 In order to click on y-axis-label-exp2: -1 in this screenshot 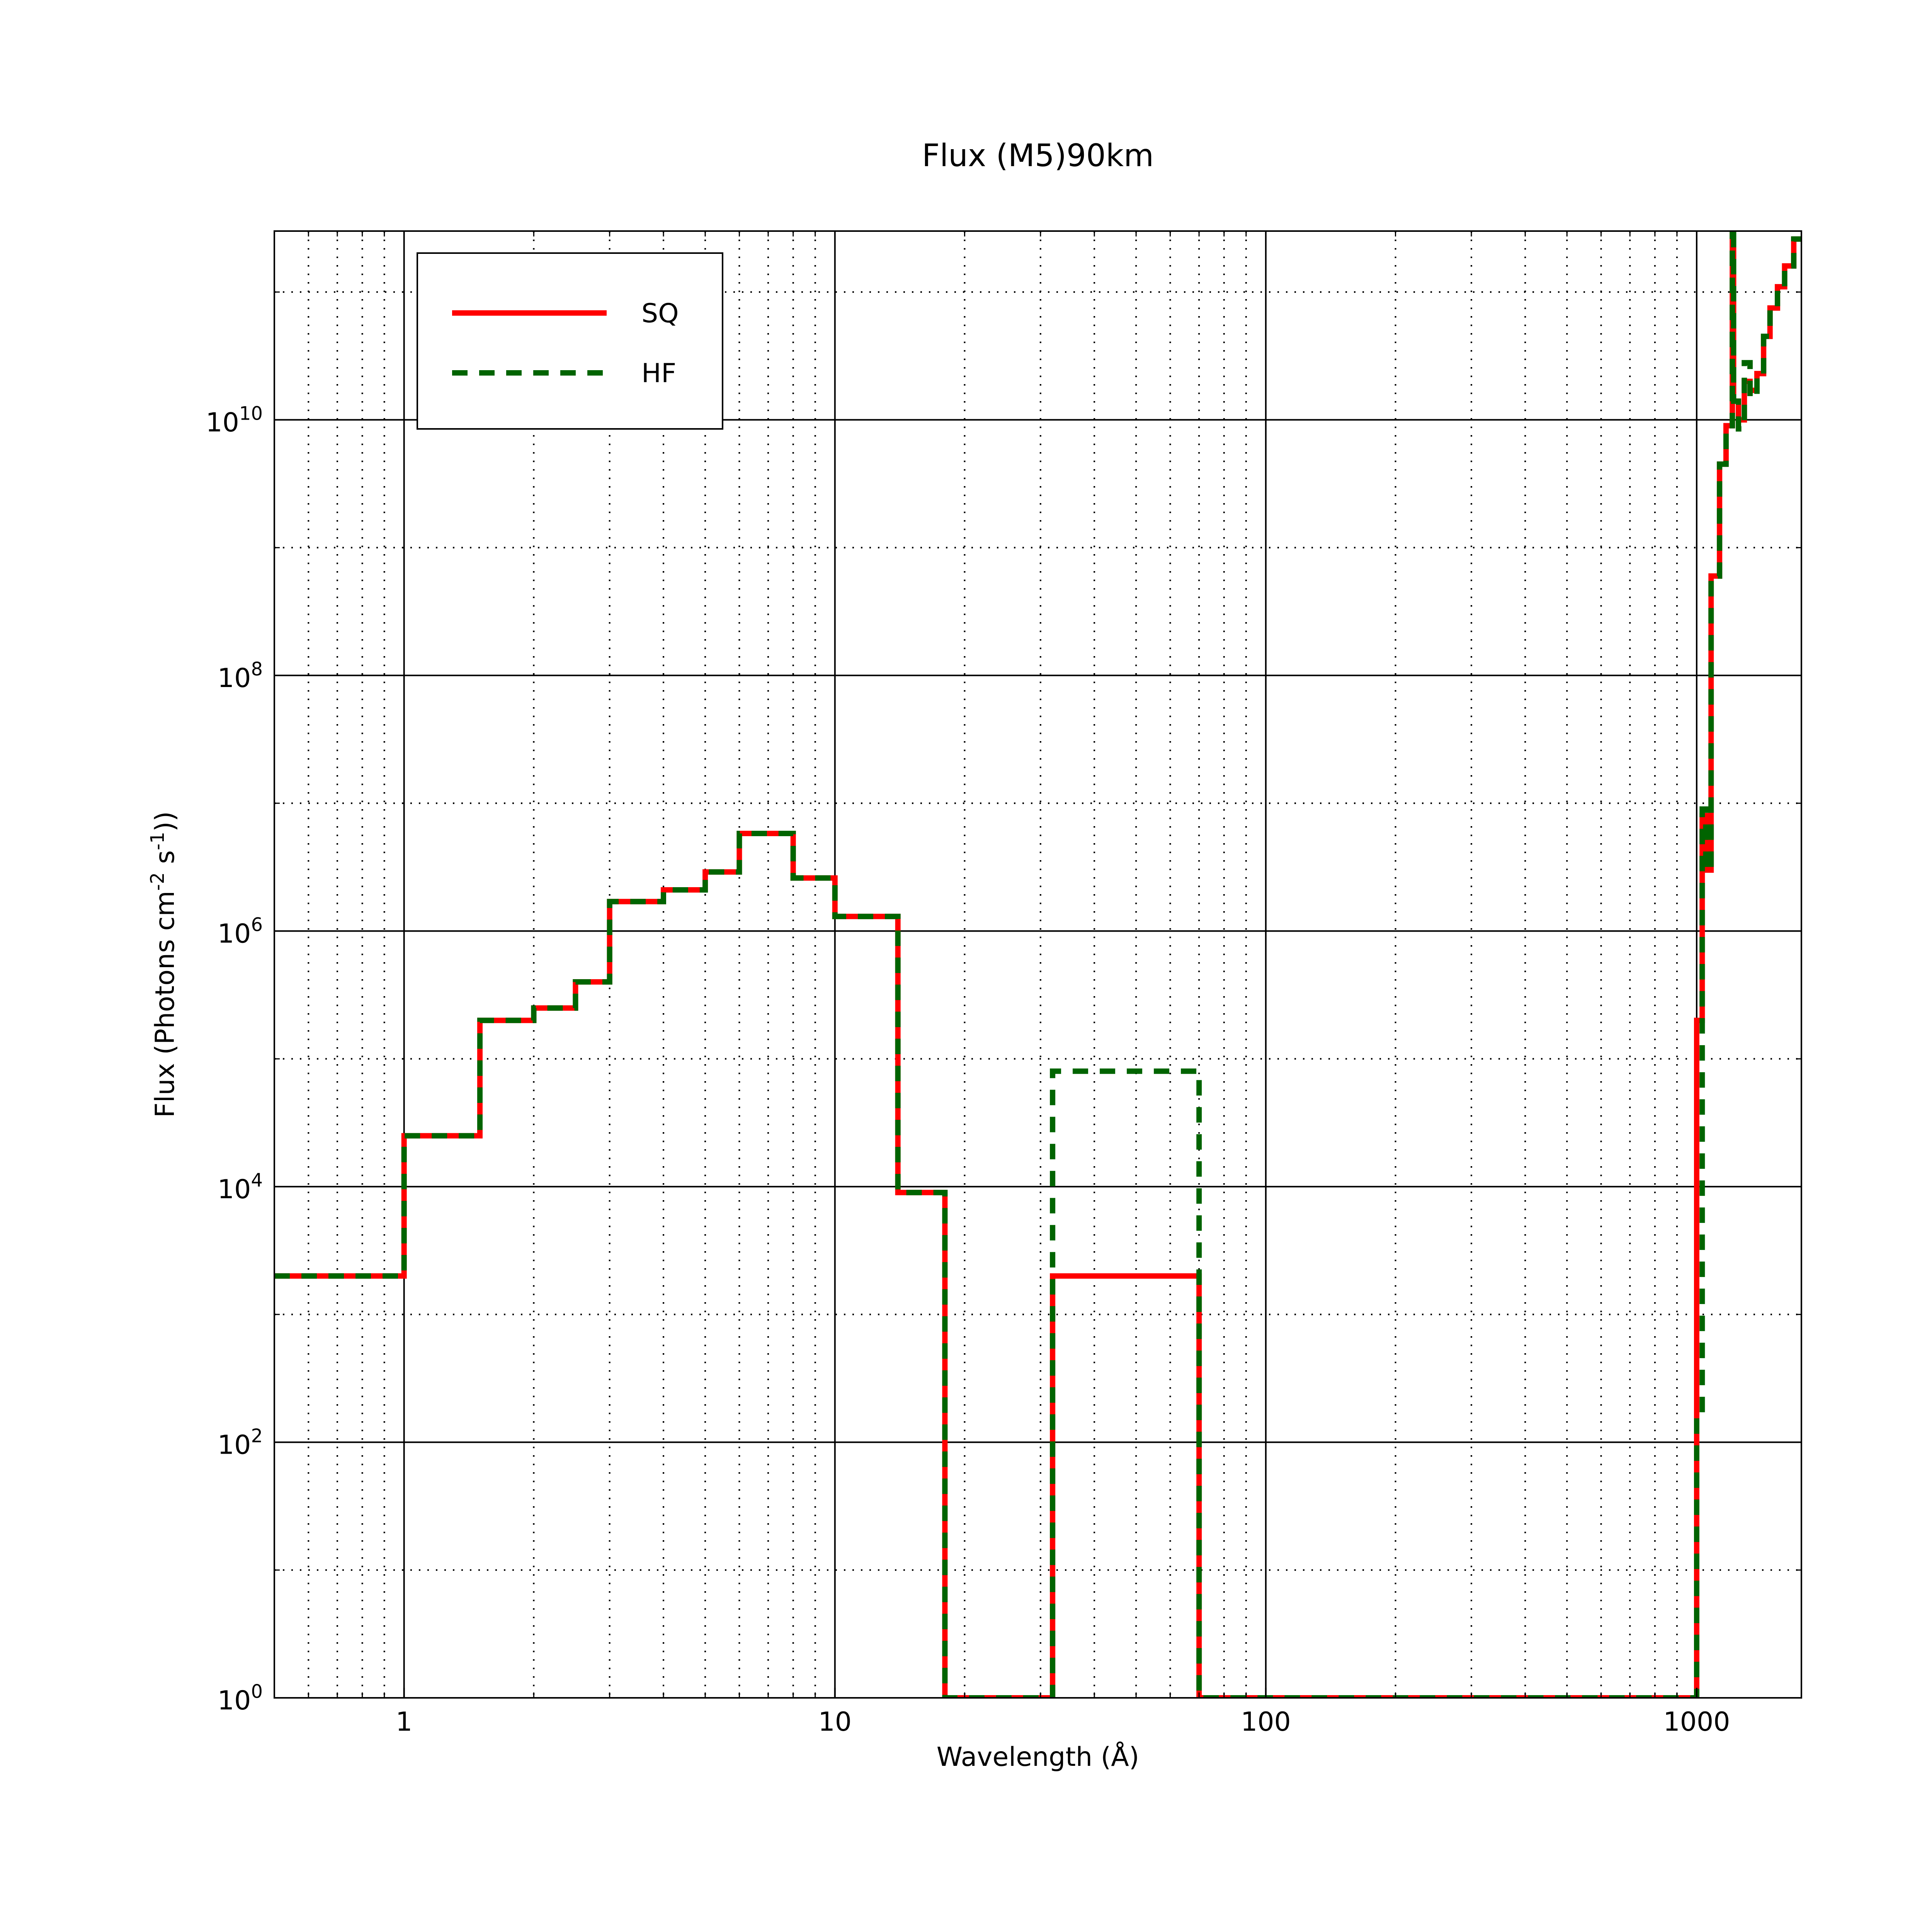, I will do `click(158, 841)`.